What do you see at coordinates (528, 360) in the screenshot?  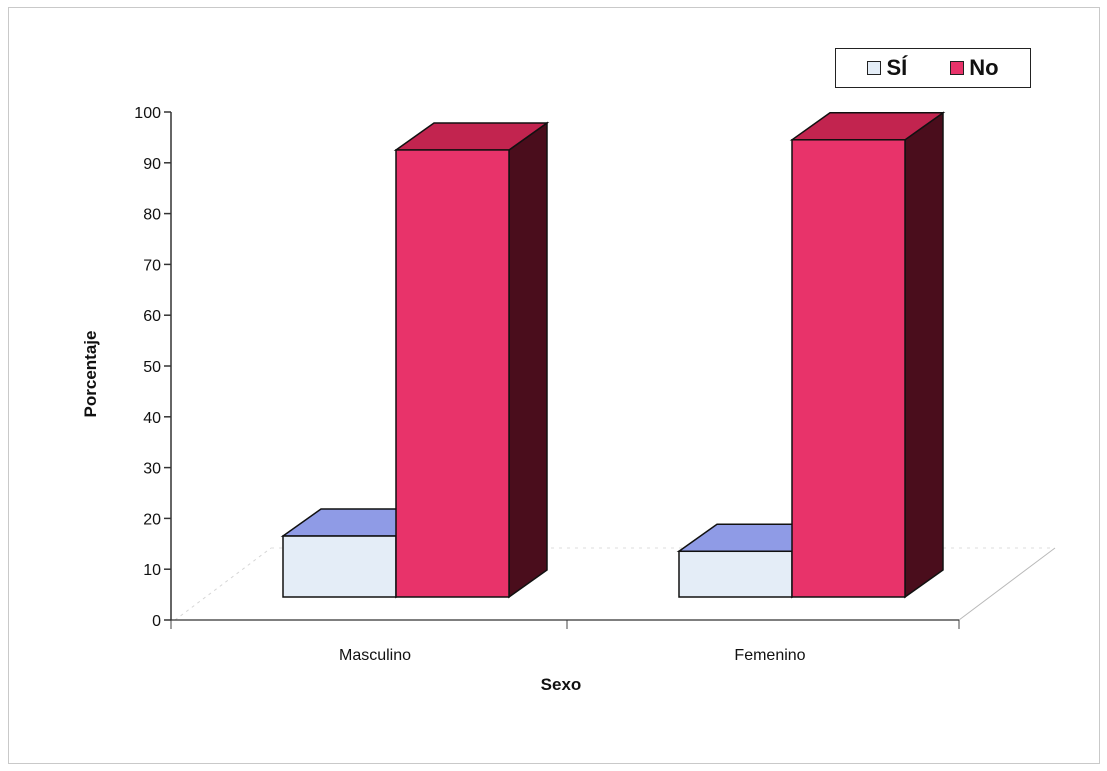 I see `bar-masculino-no-side` at bounding box center [528, 360].